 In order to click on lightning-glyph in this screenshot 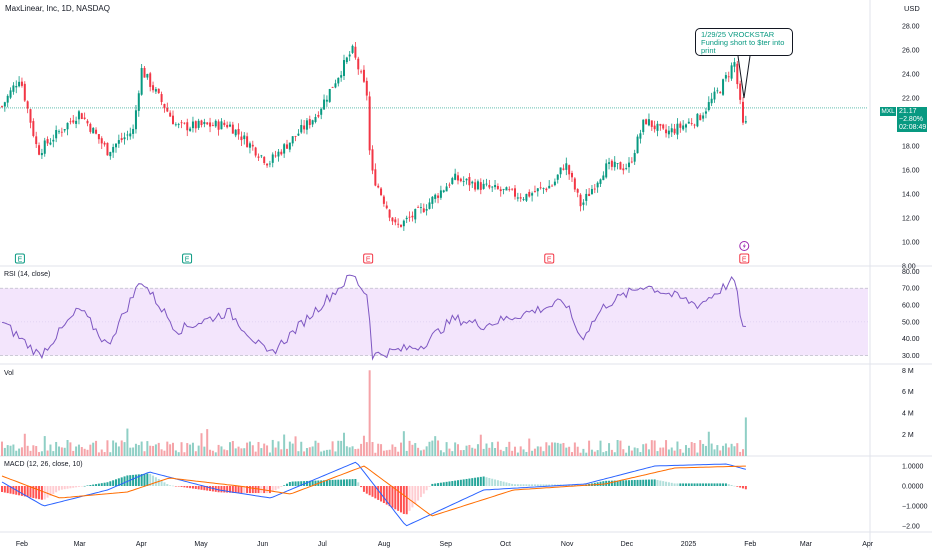, I will do `click(744, 246)`.